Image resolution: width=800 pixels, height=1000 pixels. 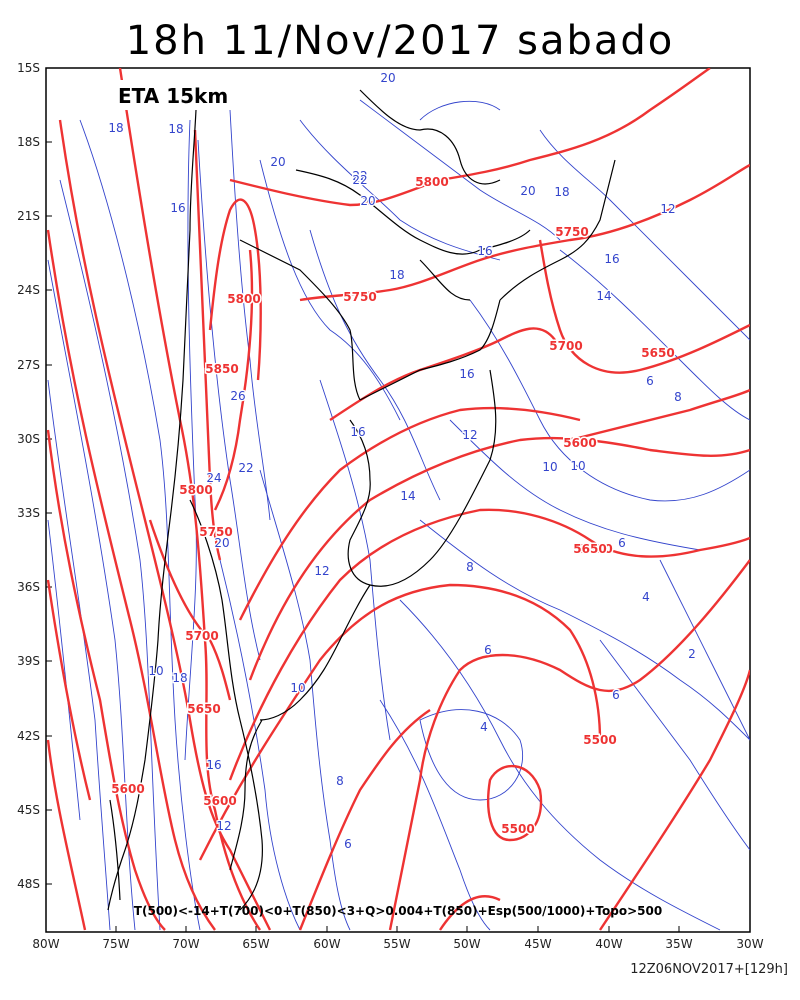 I want to click on lat-label: 45S, so click(x=28, y=810).